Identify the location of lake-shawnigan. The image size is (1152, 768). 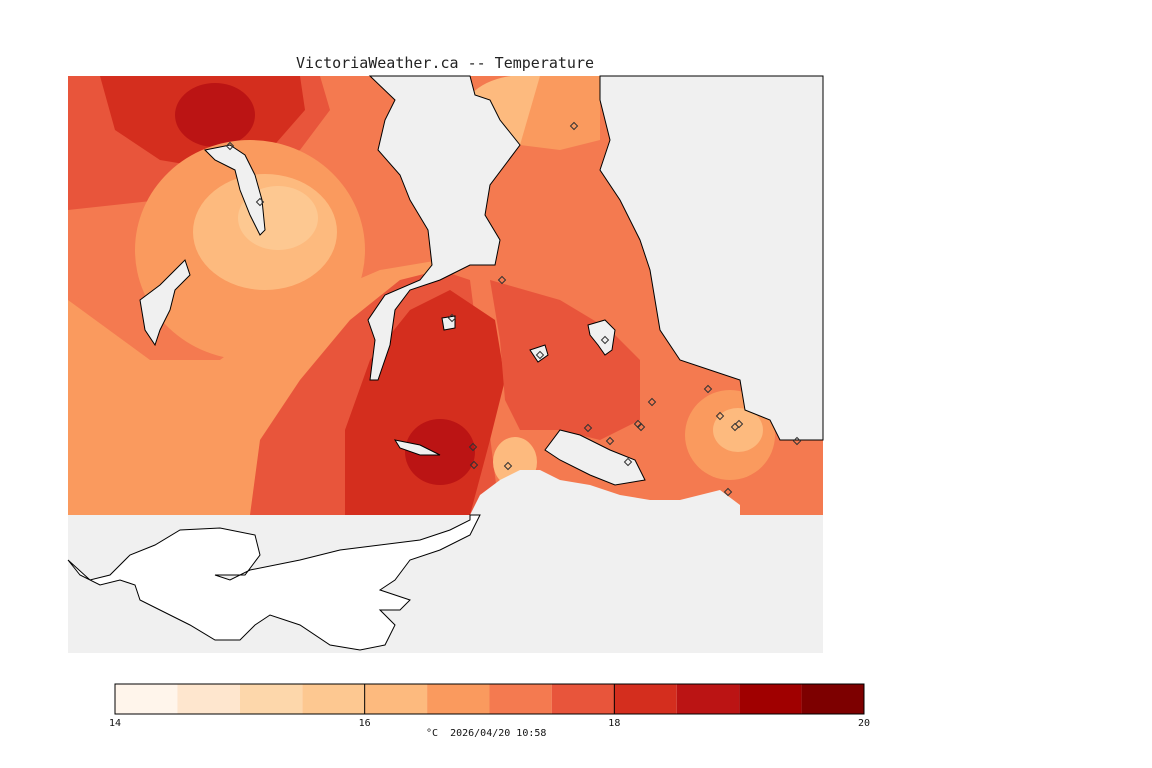
(165, 303).